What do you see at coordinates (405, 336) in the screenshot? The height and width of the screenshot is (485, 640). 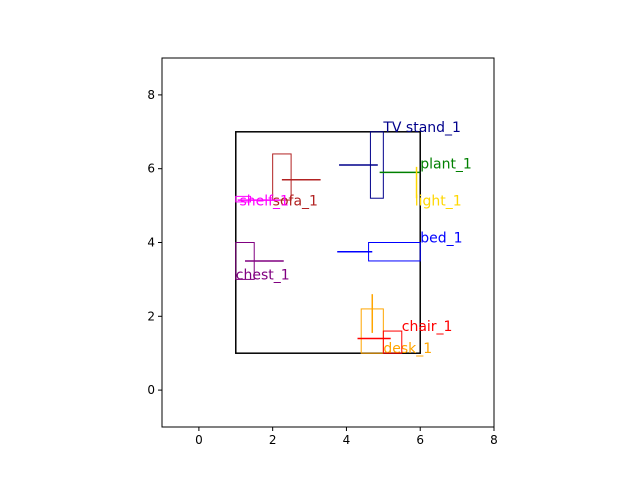 I see `object-chair_1: chair_1` at bounding box center [405, 336].